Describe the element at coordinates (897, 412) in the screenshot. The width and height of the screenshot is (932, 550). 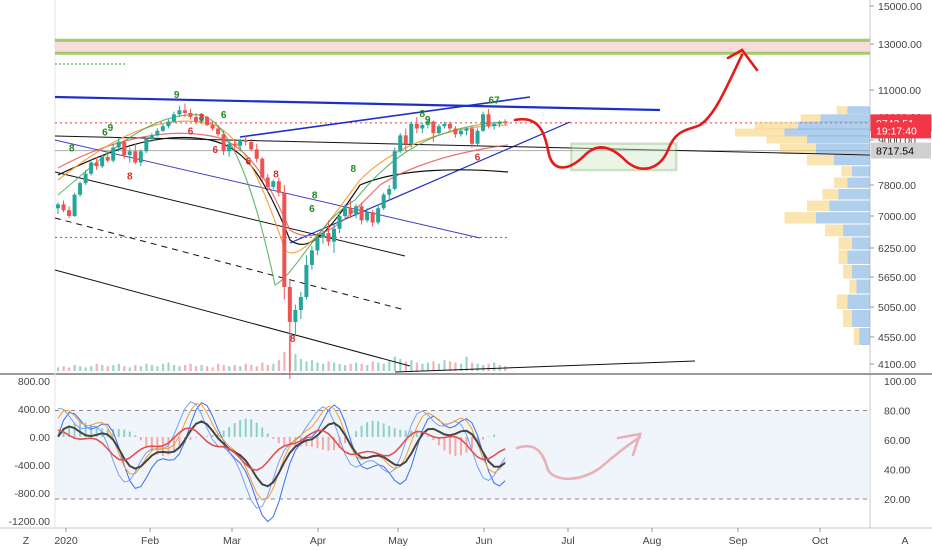
I see `osc-right-tick-label: 80.00` at that location.